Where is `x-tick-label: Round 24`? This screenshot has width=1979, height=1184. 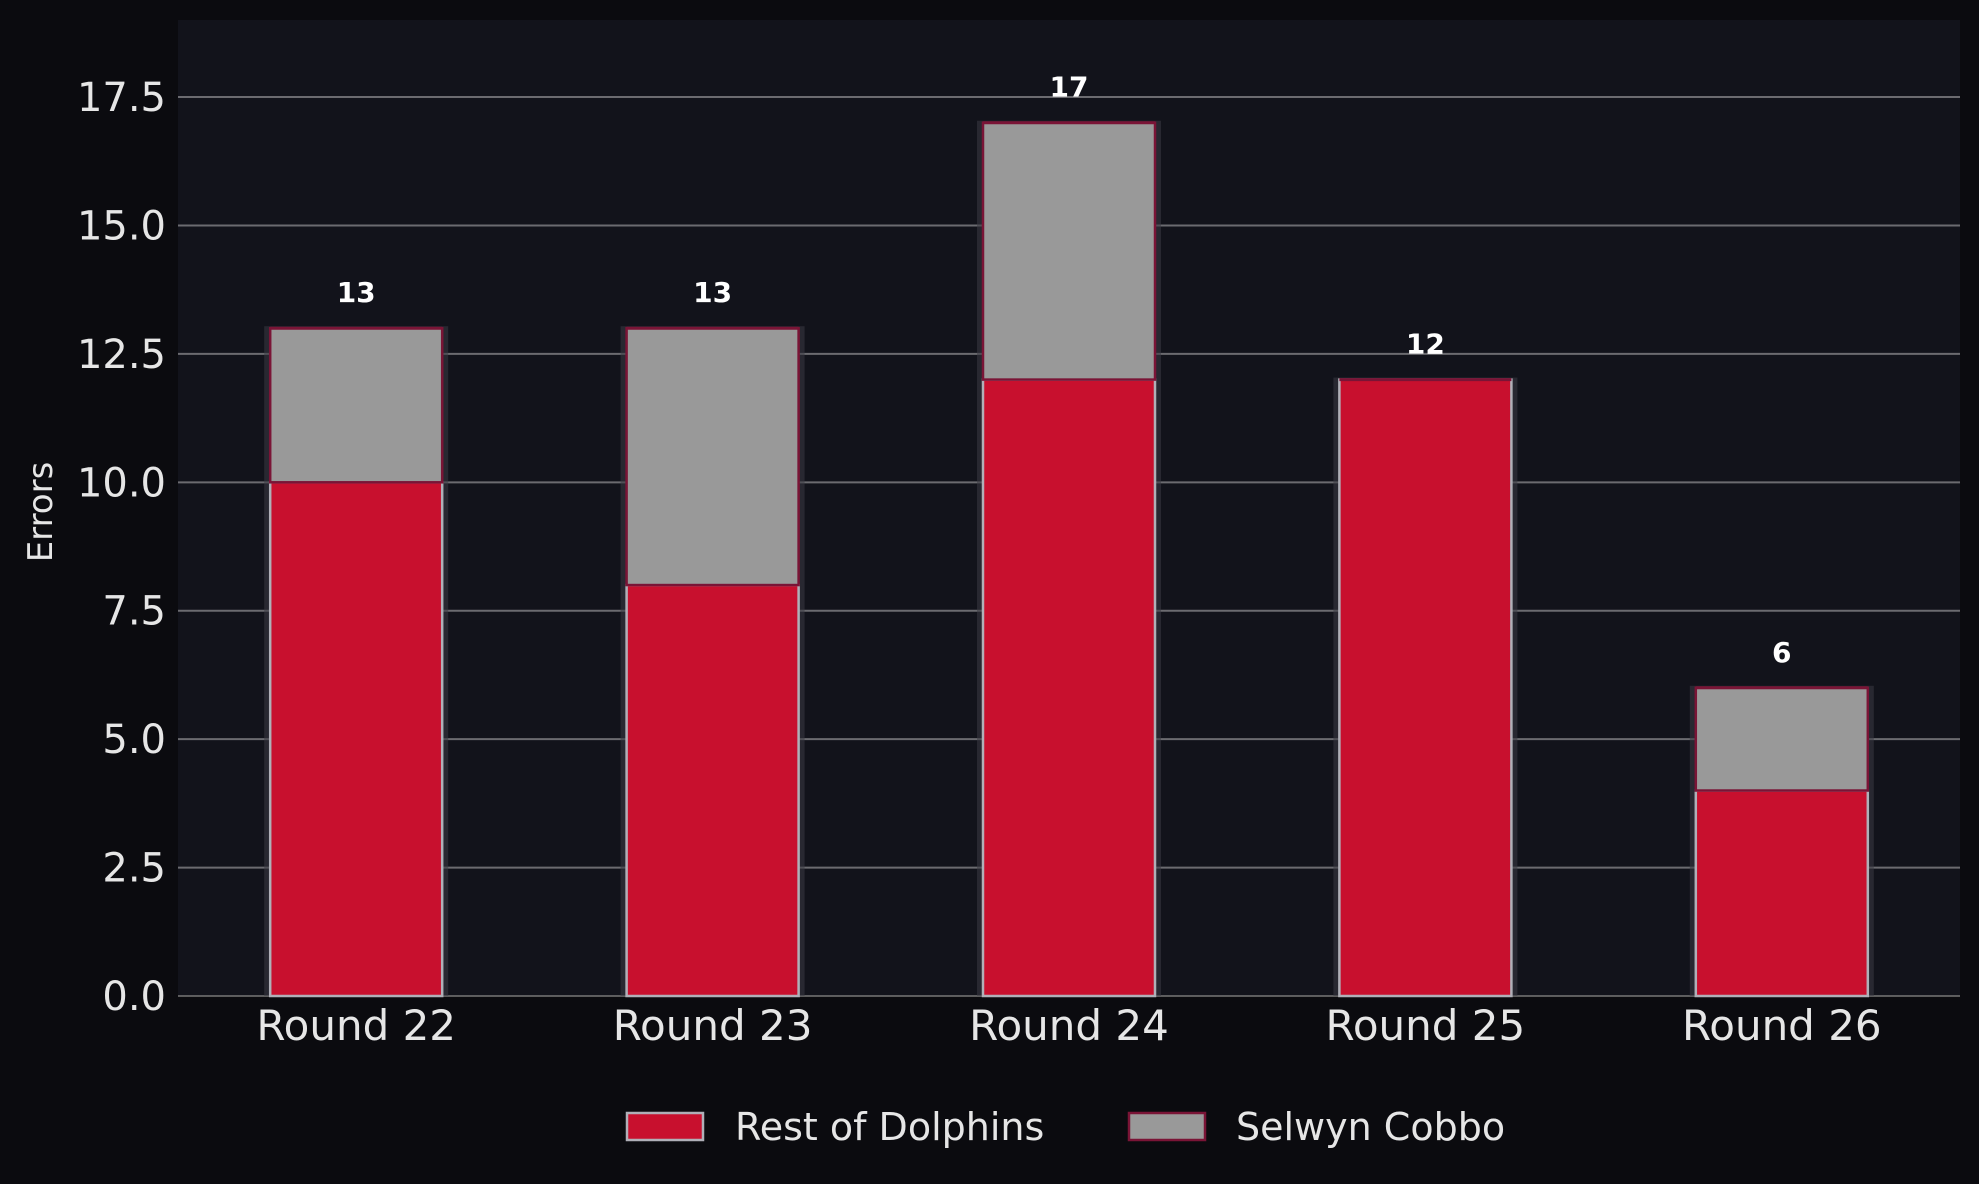 x-tick-label: Round 24 is located at coordinates (1069, 1025).